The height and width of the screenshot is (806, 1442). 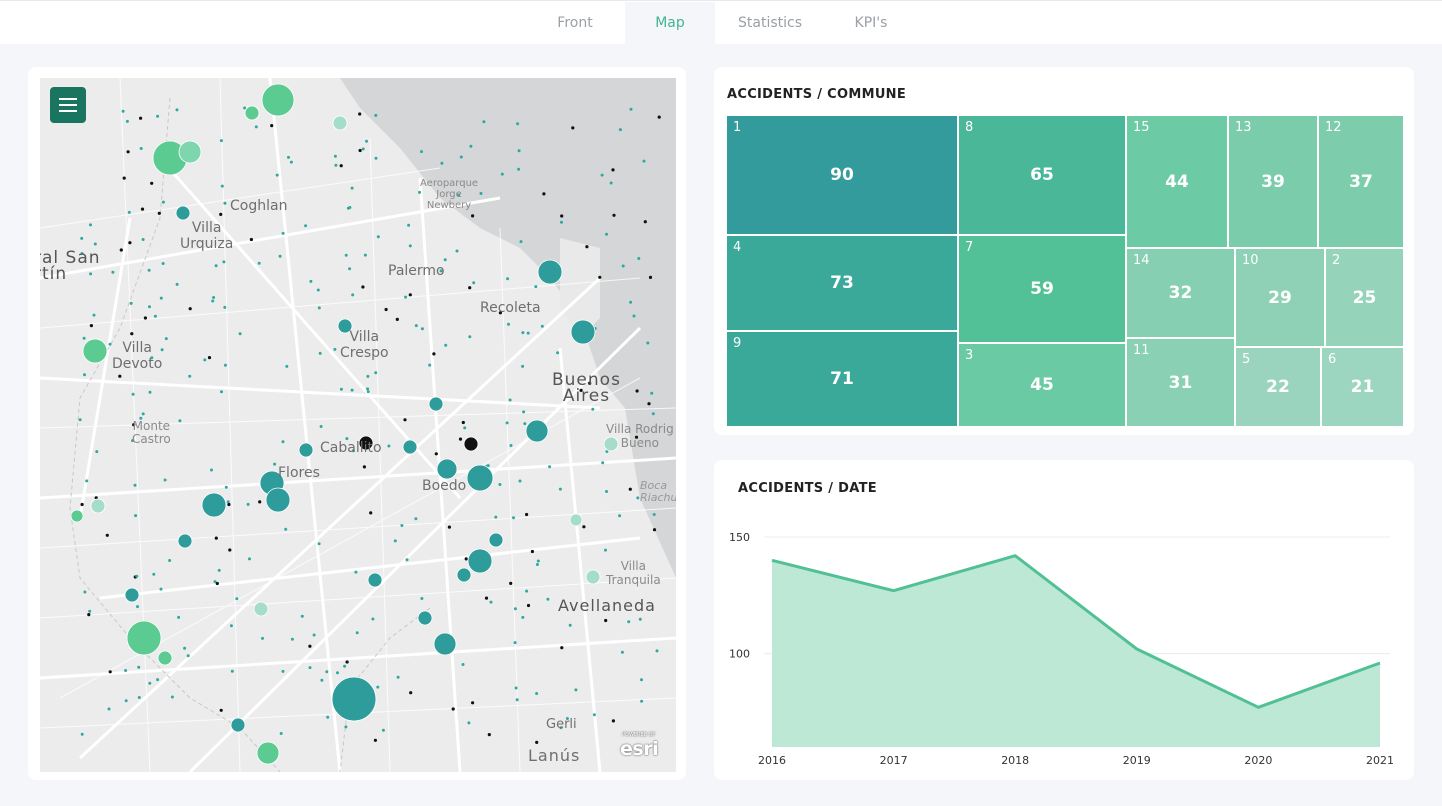 I want to click on x-tick-label: 2016, so click(x=772, y=760).